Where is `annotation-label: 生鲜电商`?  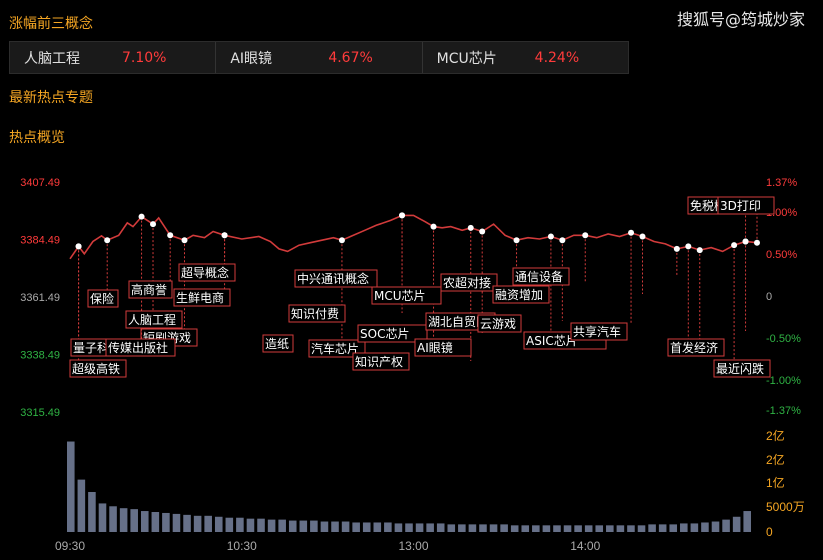
annotation-label: 生鲜电商 is located at coordinates (200, 297).